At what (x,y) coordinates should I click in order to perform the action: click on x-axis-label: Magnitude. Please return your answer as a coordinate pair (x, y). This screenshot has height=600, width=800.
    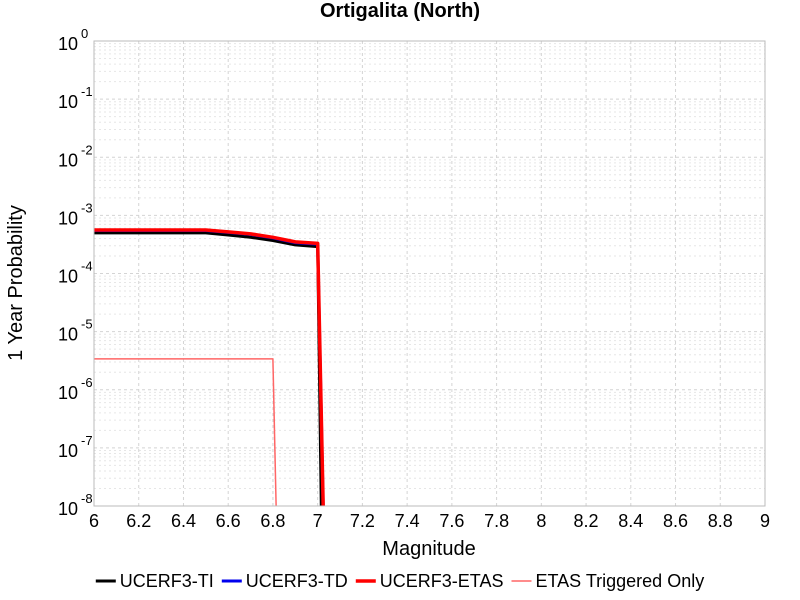
    Looking at the image, I should click on (428, 549).